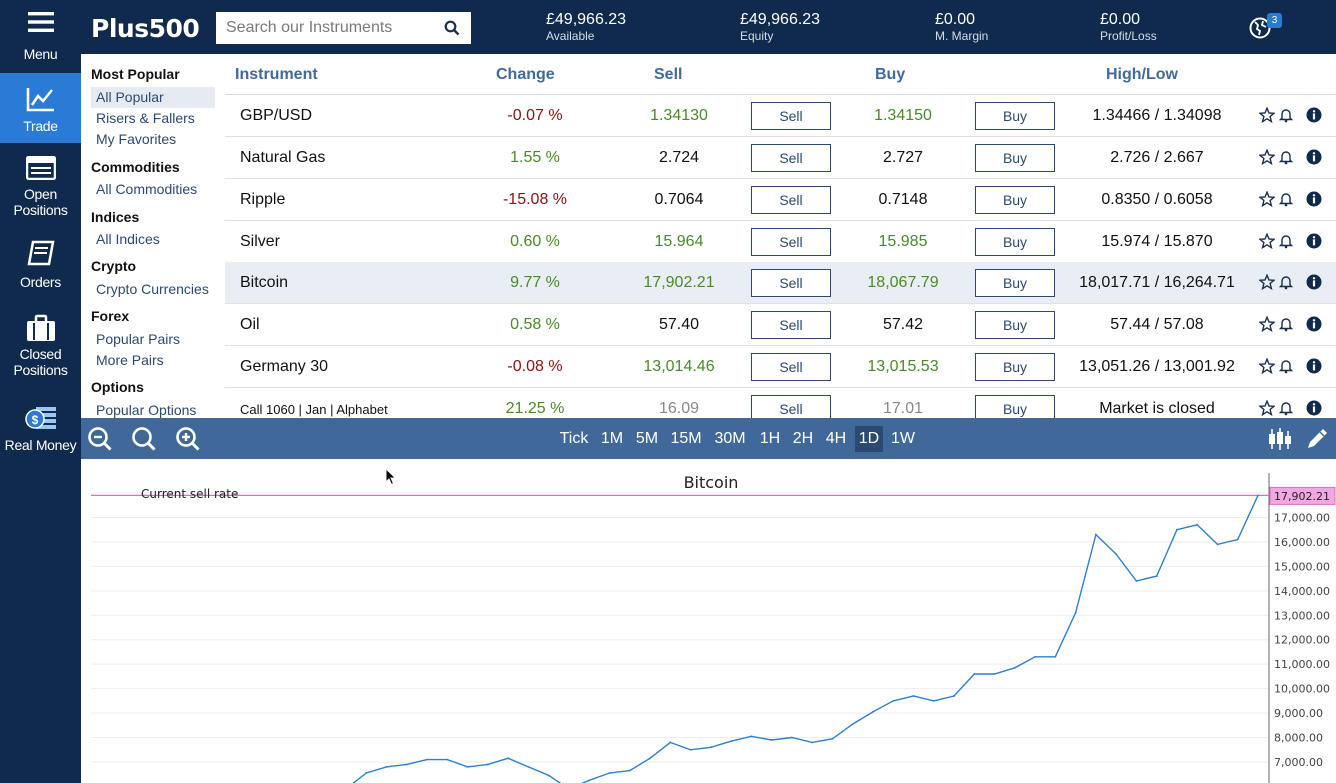 The width and height of the screenshot is (1336, 783). I want to click on menu-button: Menu, so click(40, 41).